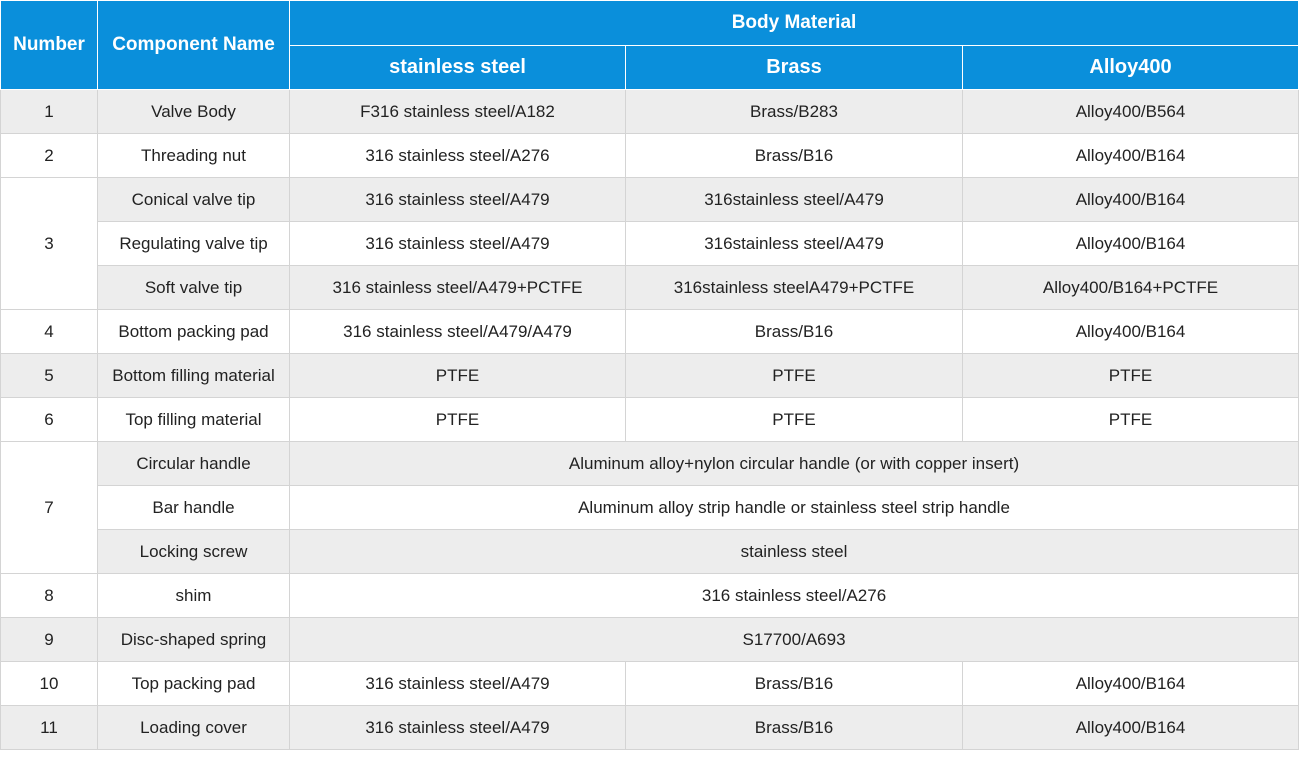 This screenshot has width=1300, height=758. Describe the element at coordinates (1130, 67) in the screenshot. I see `header-alloy400: Alloy400` at that location.